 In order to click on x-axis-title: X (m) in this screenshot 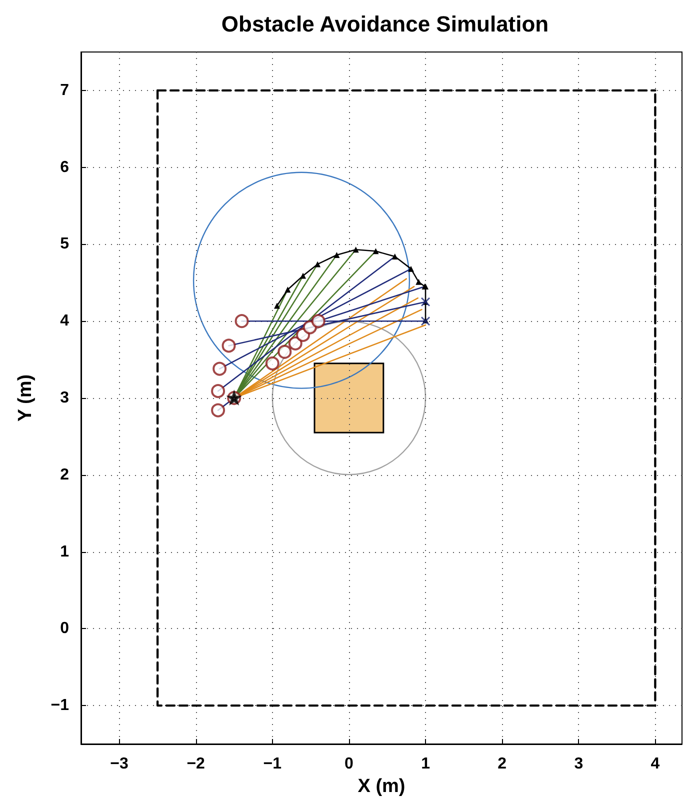, I will do `click(382, 786)`.